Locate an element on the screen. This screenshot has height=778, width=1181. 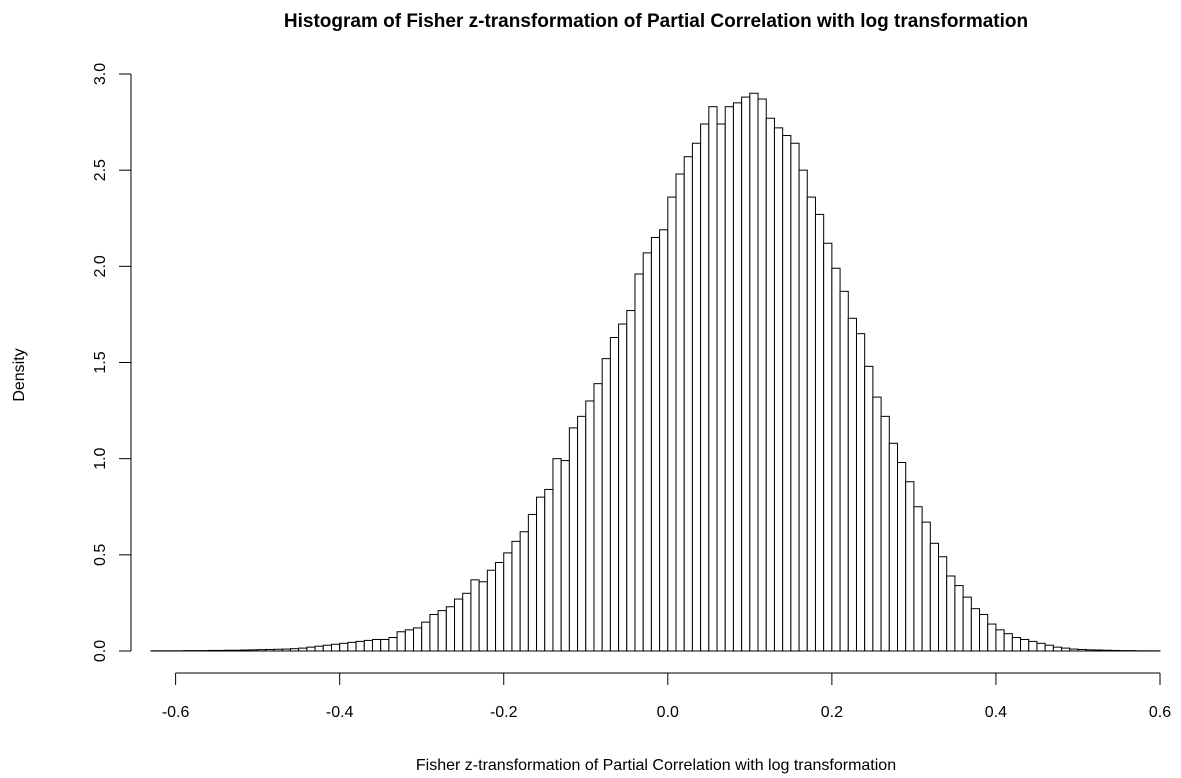
x-tick-label: 0.2 is located at coordinates (832, 712).